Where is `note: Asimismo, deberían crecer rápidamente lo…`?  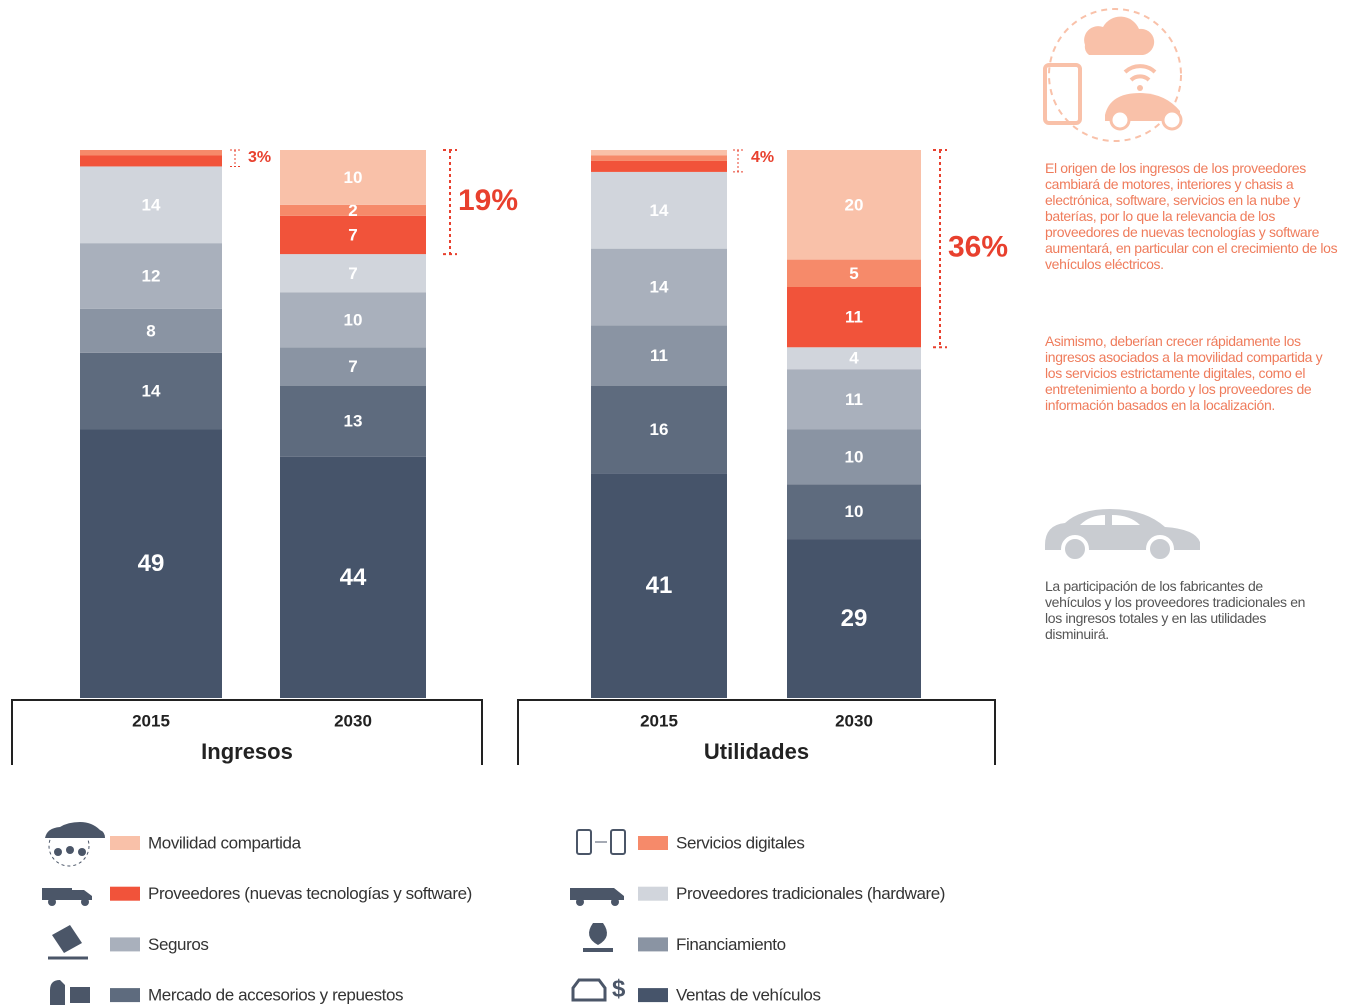 note: Asimismo, deberían crecer rápidamente lo… is located at coordinates (1184, 373).